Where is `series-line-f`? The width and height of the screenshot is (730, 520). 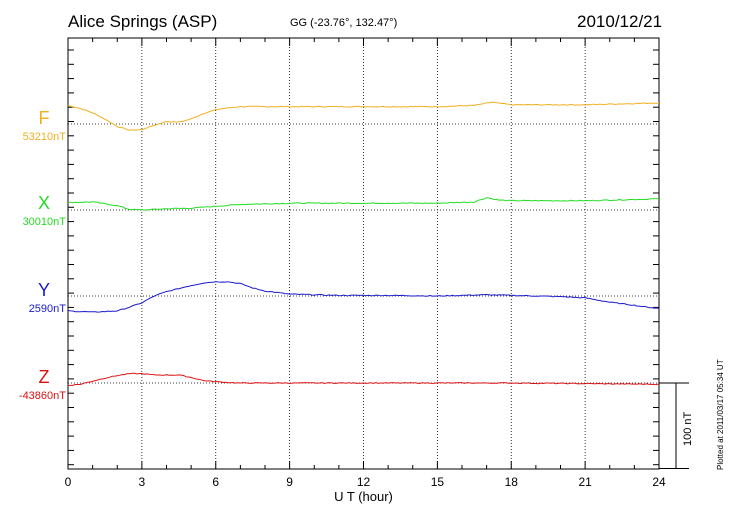
series-line-f is located at coordinates (363, 116).